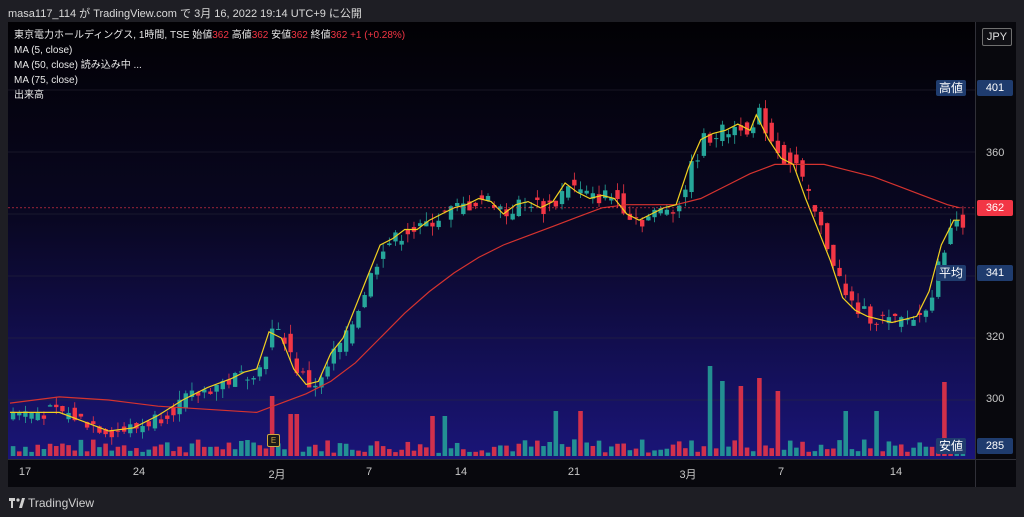 The image size is (1024, 517). I want to click on time-tick-7: 7, so click(369, 472).